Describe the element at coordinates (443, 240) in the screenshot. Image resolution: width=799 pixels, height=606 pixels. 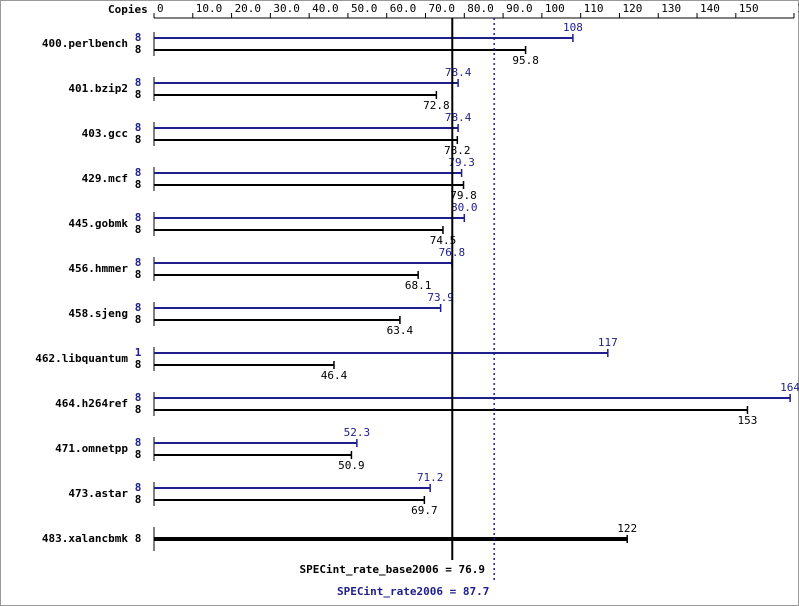
I see `value-label: 74.5` at that location.